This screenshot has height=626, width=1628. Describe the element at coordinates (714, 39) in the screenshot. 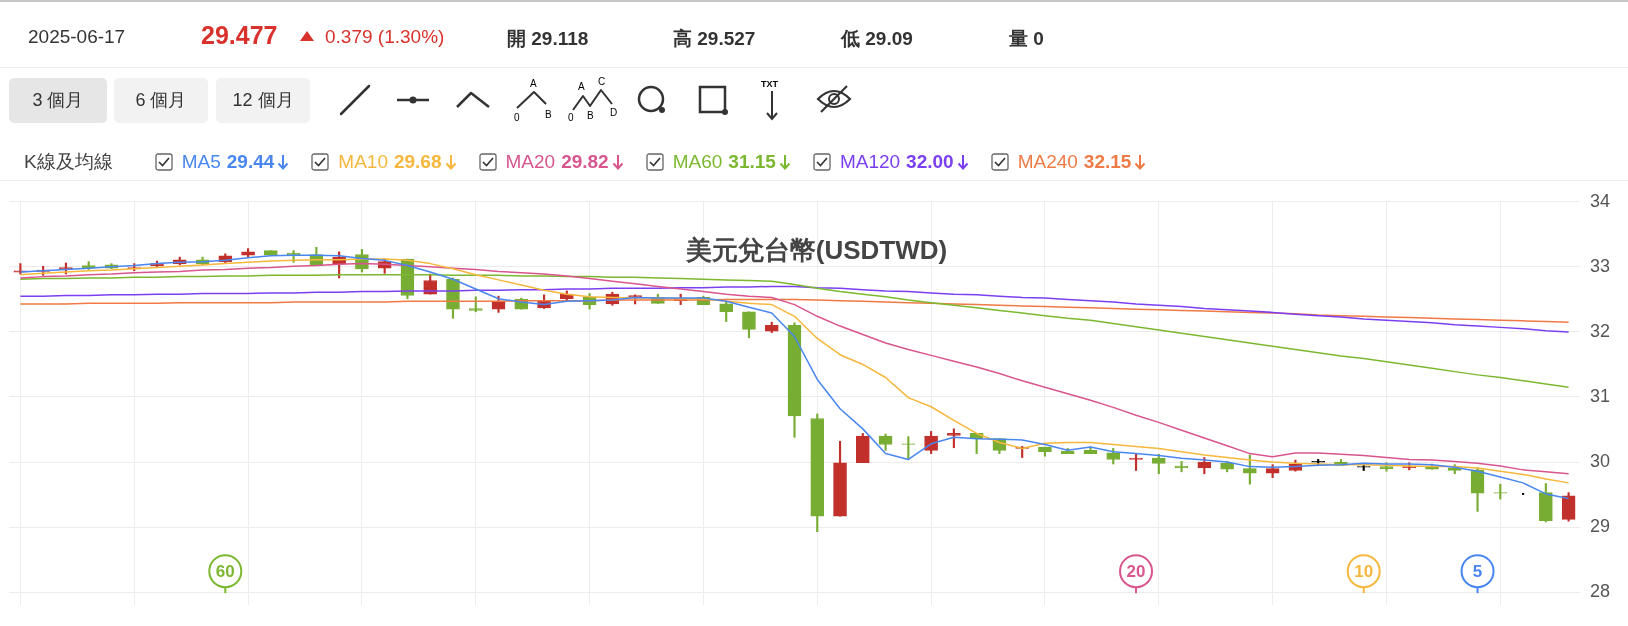

I see `text: 高 29.527` at that location.